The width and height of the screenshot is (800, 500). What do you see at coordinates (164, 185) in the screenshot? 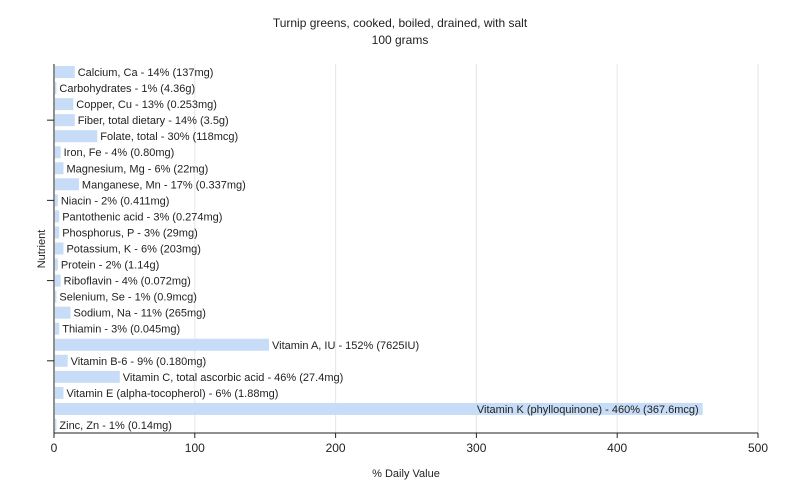
I see `bar-label: Manganese, Mn - 17% (0.337mg)` at bounding box center [164, 185].